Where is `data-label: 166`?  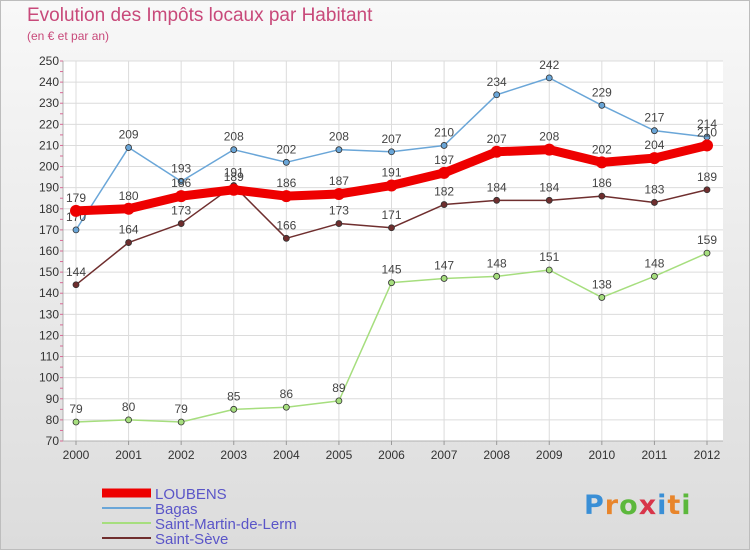
data-label: 166 is located at coordinates (286, 225).